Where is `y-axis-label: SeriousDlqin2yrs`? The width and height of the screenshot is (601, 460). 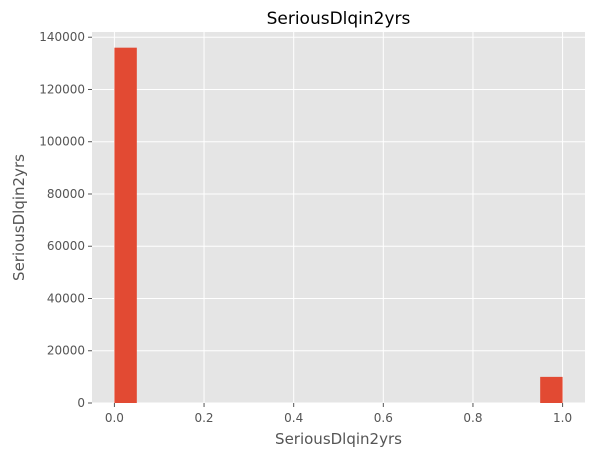 y-axis-label: SeriousDlqin2yrs is located at coordinates (19, 217).